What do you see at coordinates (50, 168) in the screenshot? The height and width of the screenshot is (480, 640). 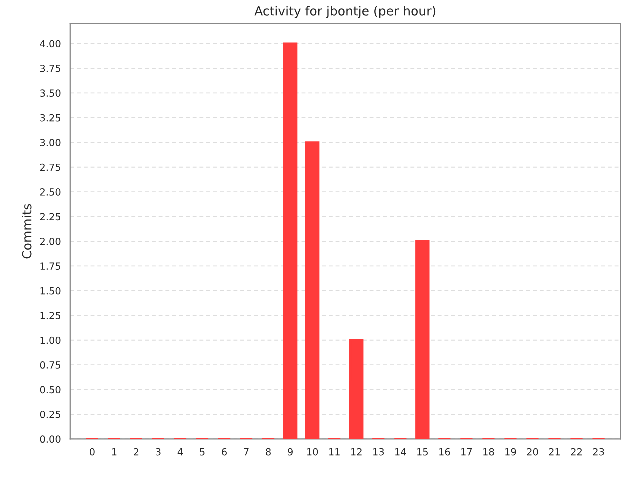 I see `y-tick-label: 2.75` at bounding box center [50, 168].